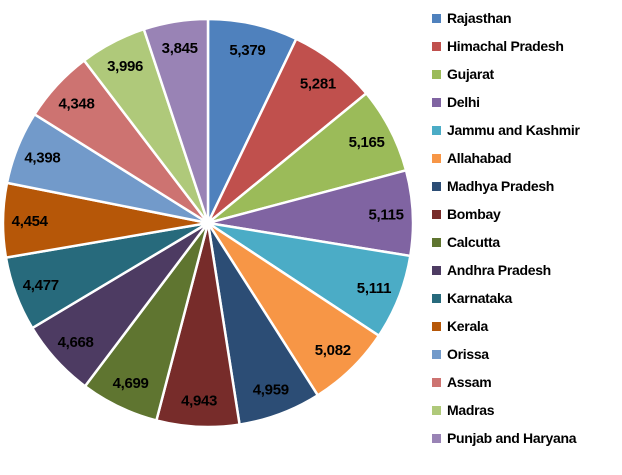 The width and height of the screenshot is (622, 475). I want to click on legend-label: Calcutta, so click(473, 242).